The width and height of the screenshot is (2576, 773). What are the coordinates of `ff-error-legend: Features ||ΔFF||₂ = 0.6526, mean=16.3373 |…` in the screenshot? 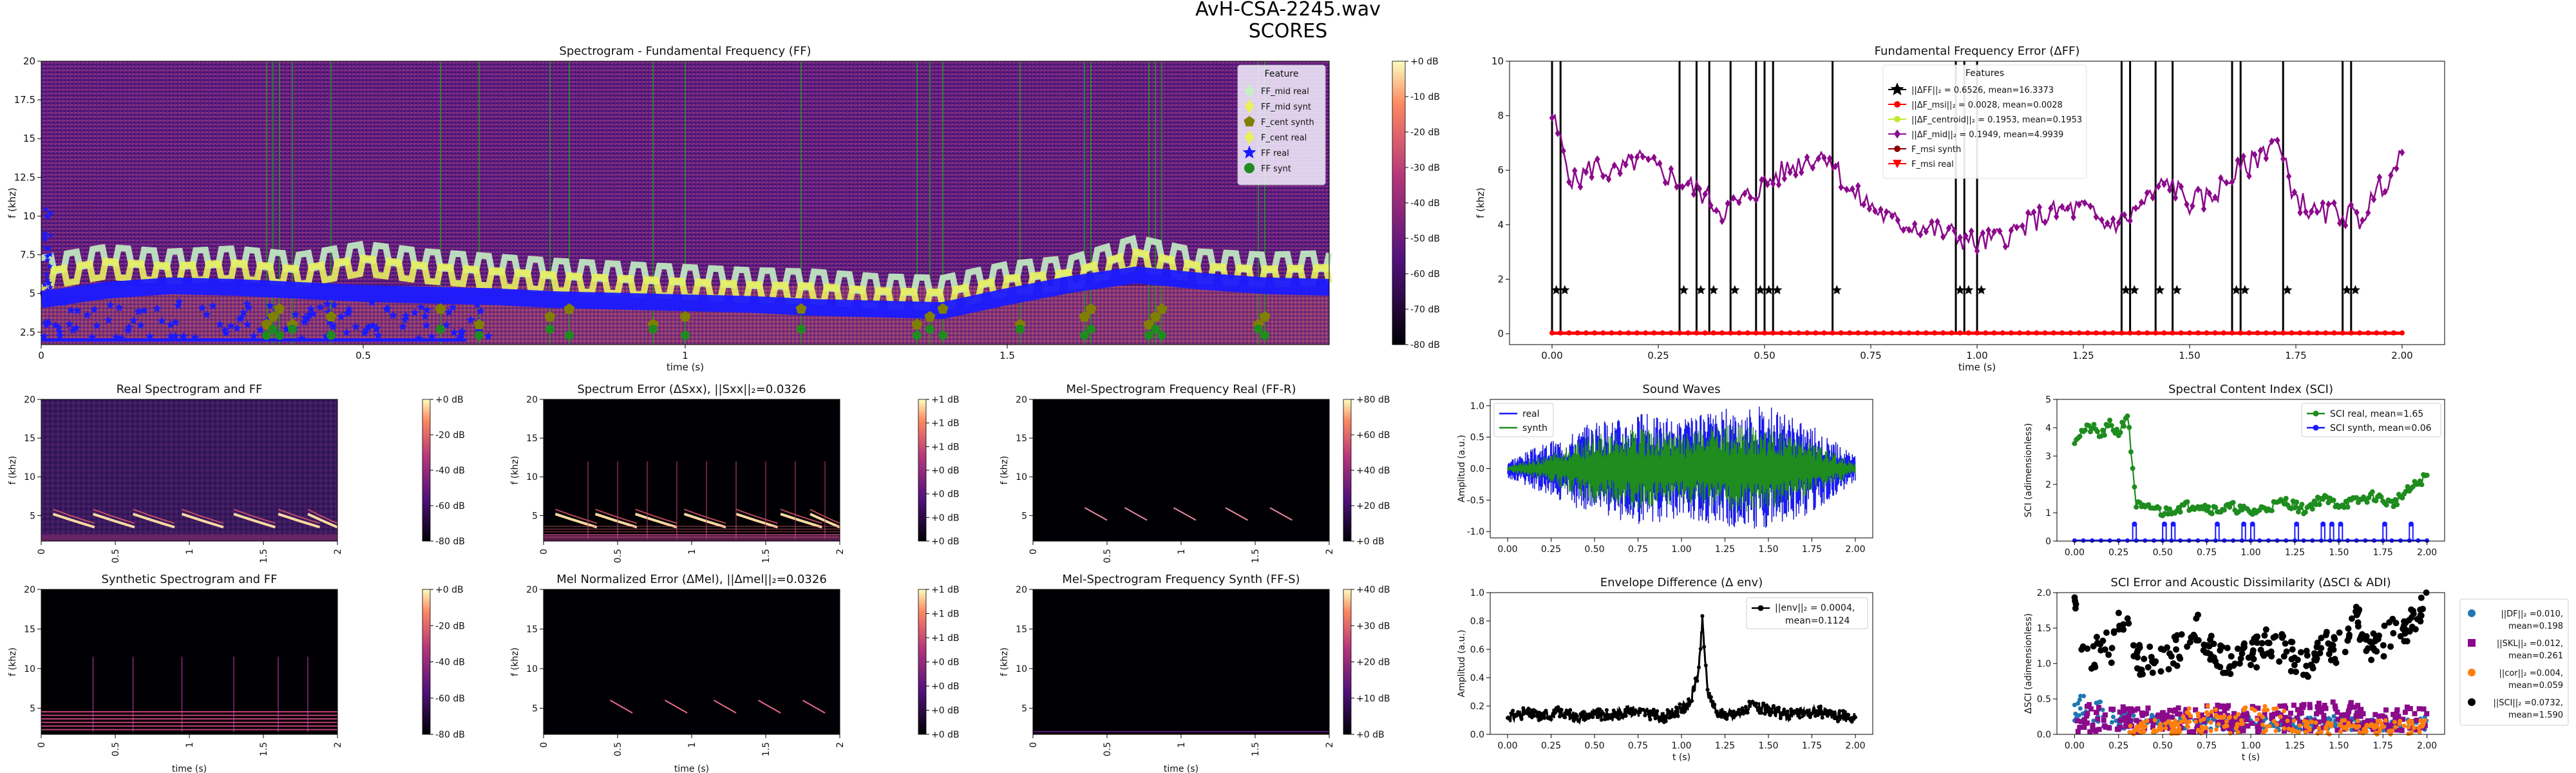 It's located at (1985, 121).